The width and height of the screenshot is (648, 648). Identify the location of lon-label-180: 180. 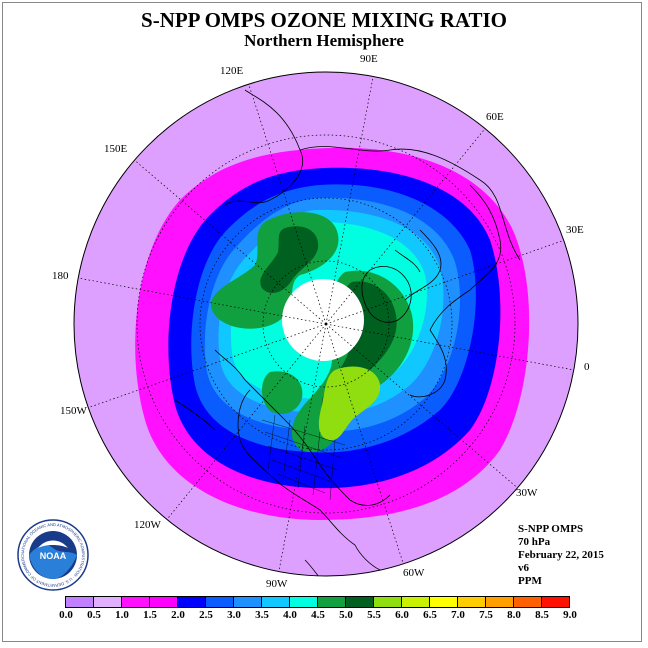
(60, 276).